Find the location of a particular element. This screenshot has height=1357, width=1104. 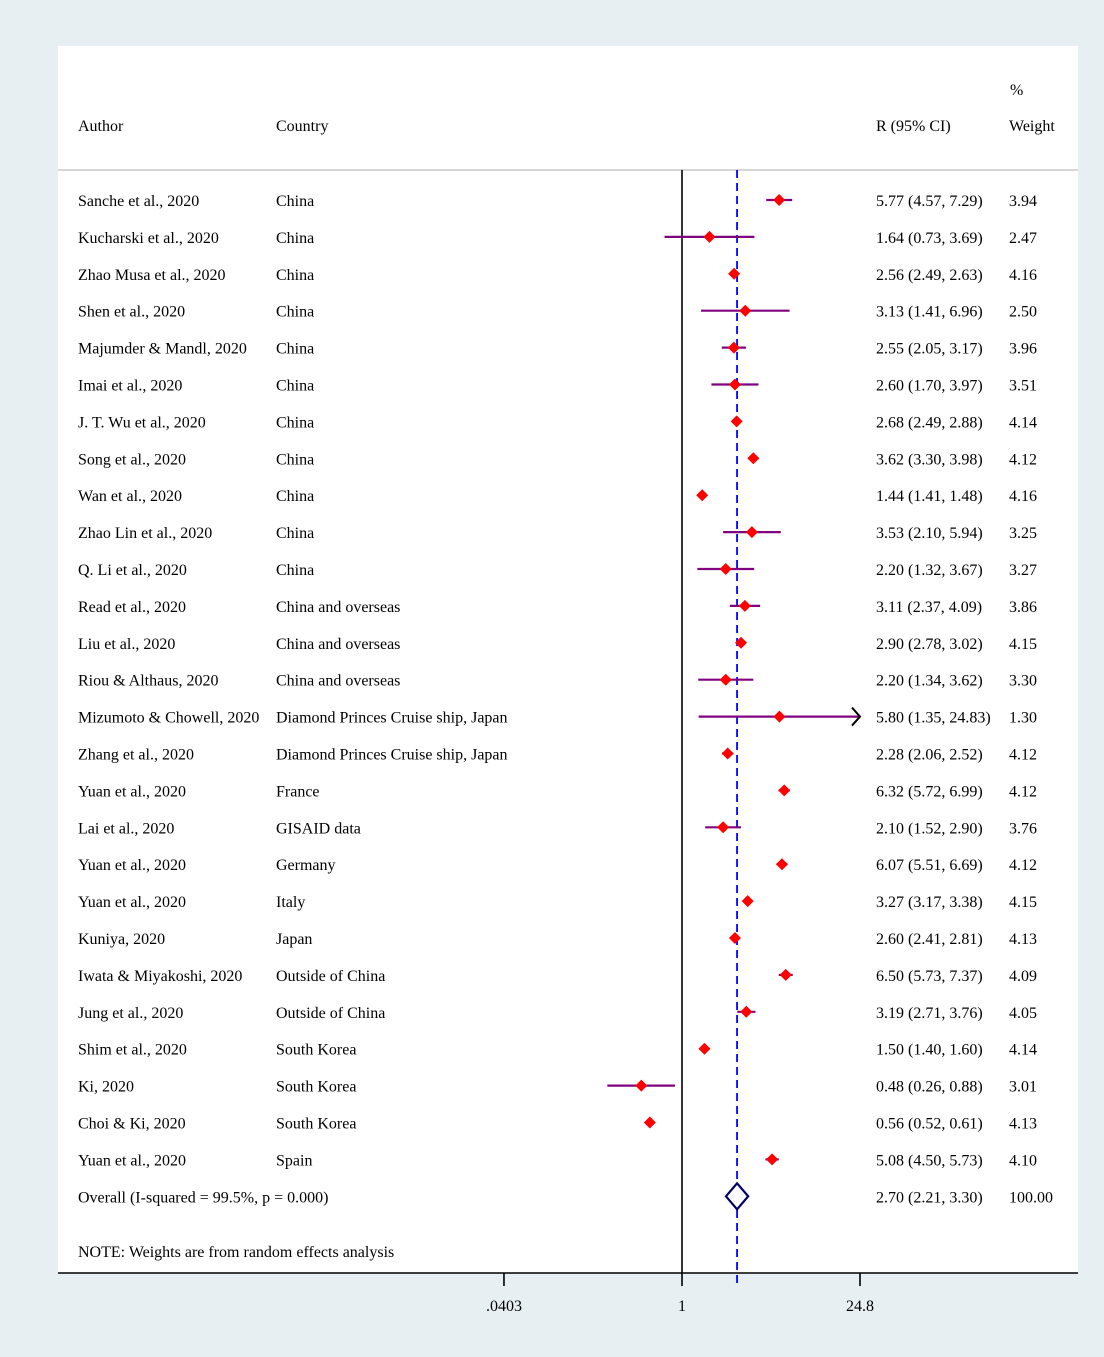

study-author: Iwata & Miyakoshi, 2020 is located at coordinates (160, 976).